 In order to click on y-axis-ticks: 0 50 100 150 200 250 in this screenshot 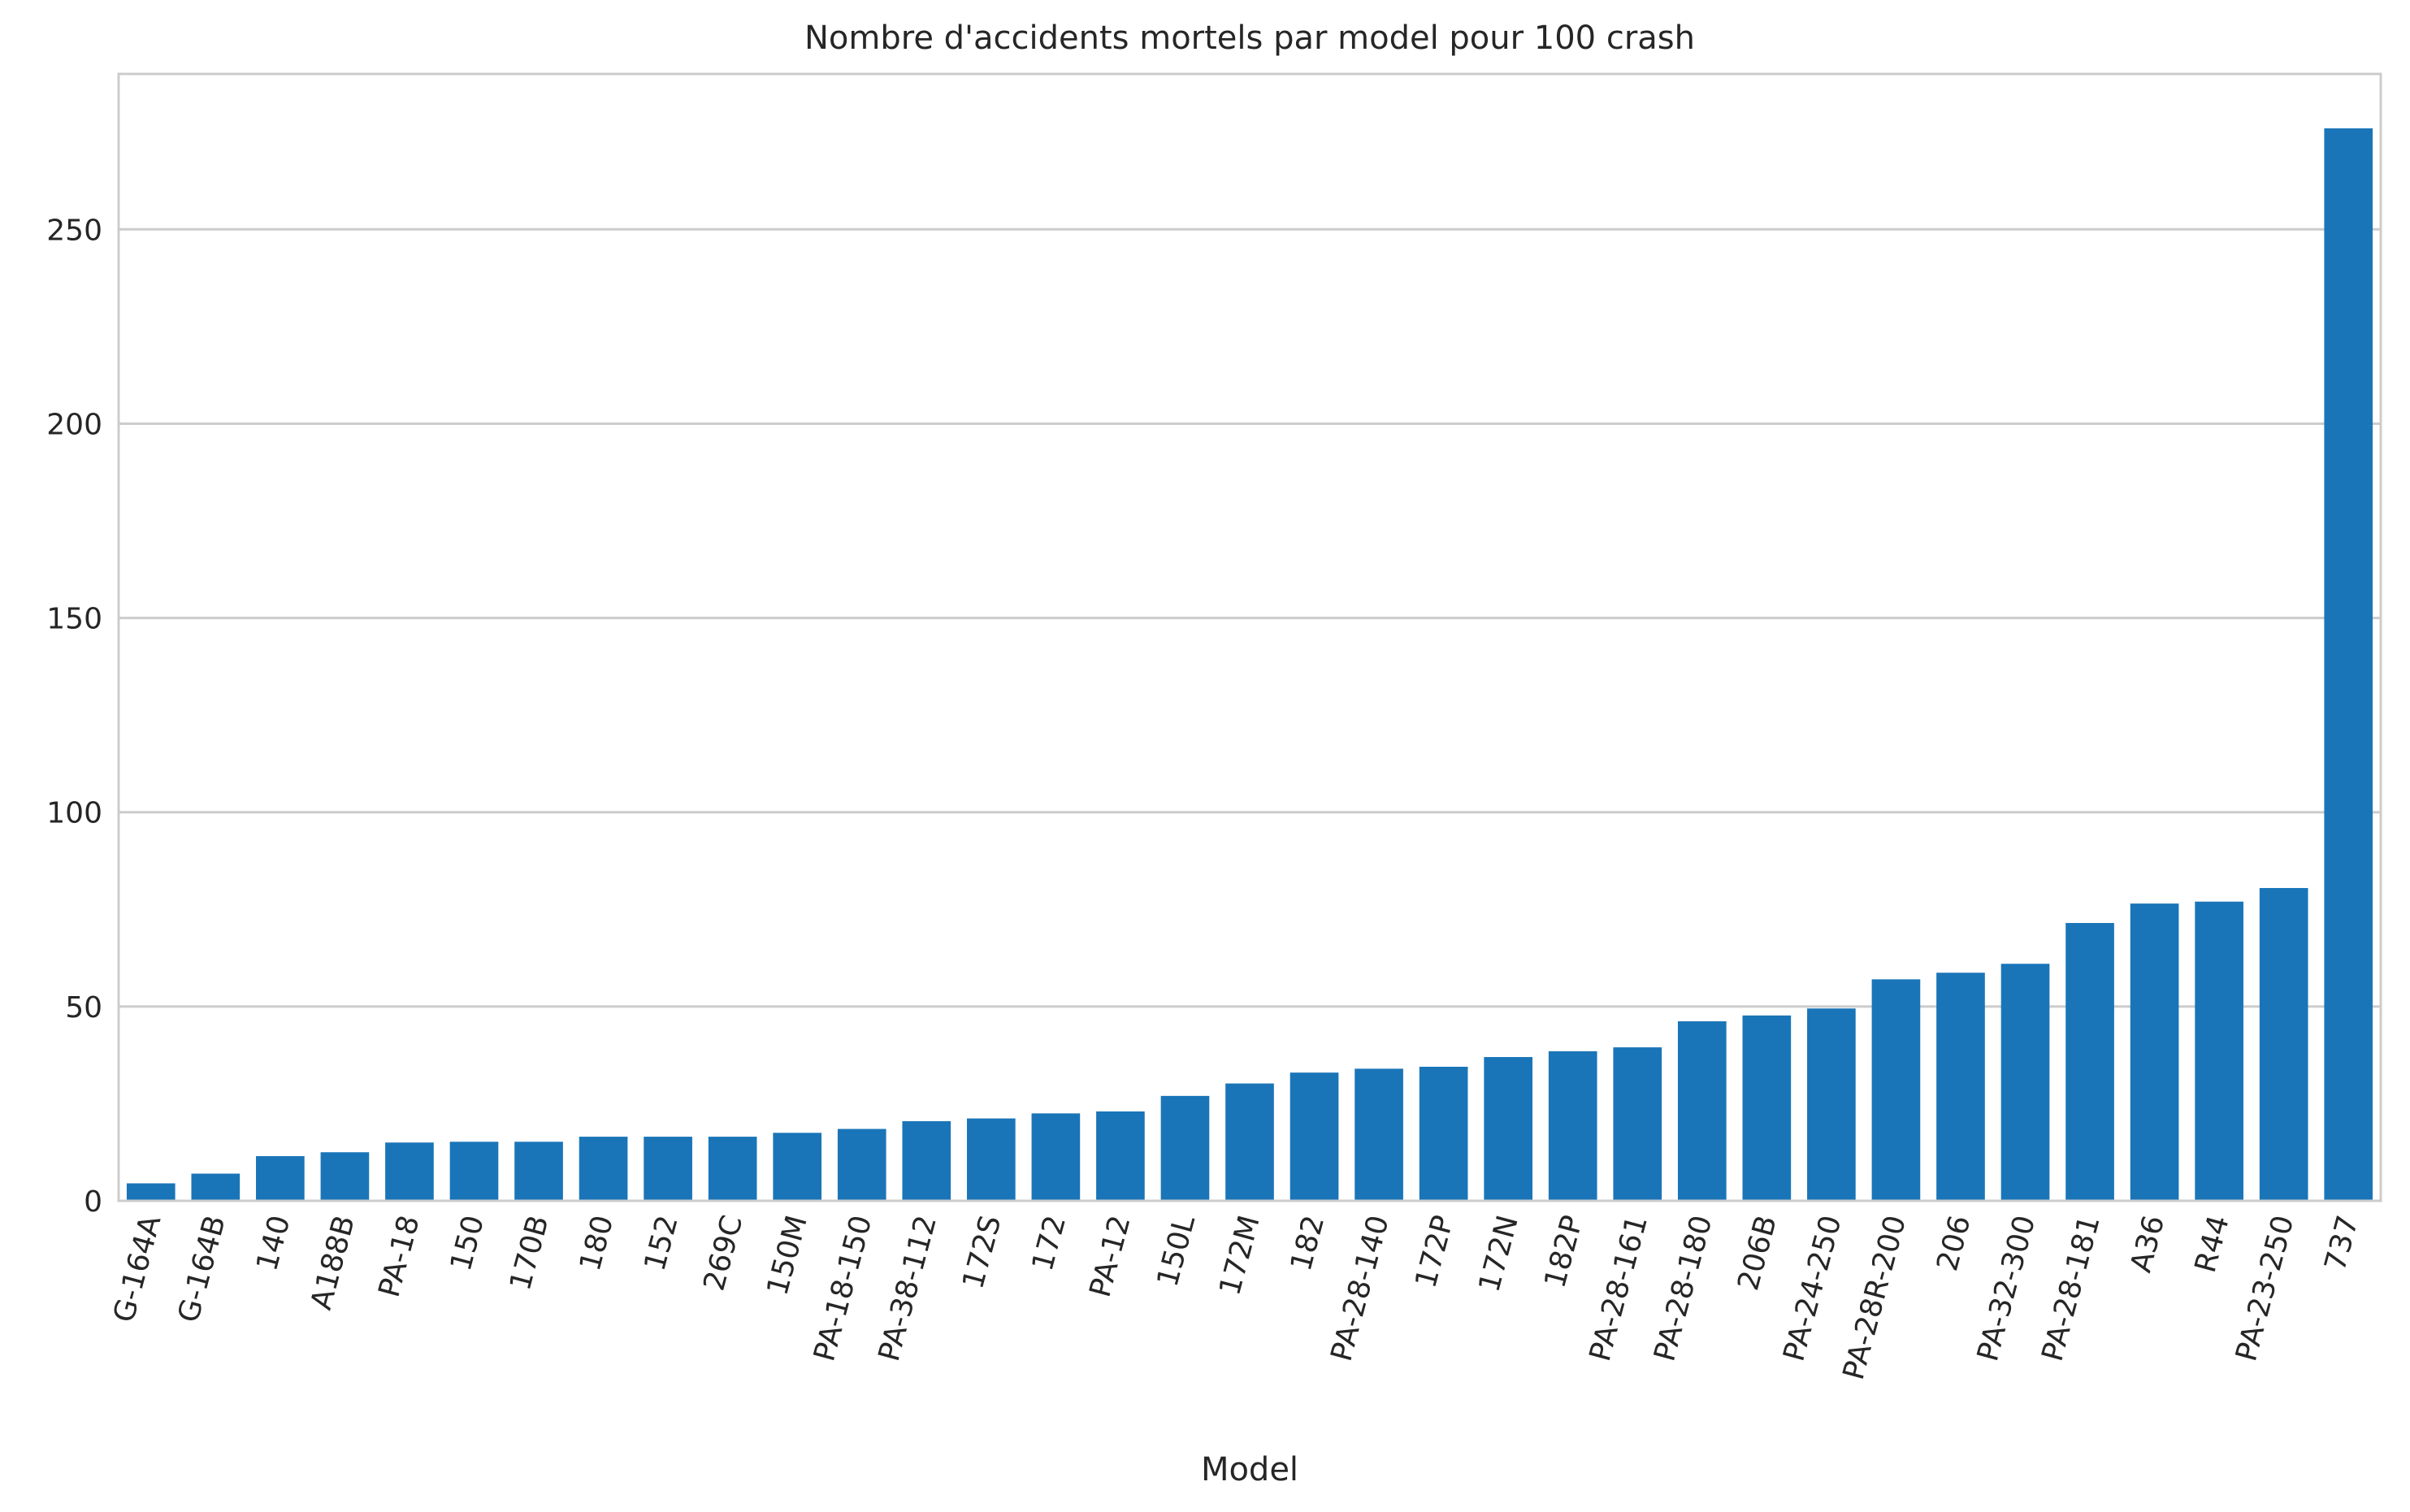, I will do `click(74, 716)`.